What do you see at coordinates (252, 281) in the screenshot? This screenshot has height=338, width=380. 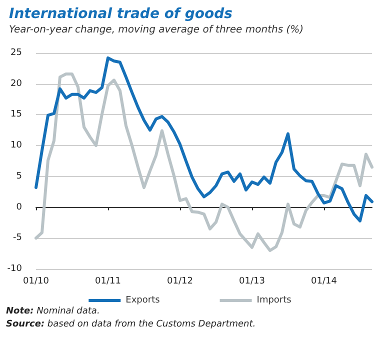 I see `x-tick-label: 01/13` at bounding box center [252, 281].